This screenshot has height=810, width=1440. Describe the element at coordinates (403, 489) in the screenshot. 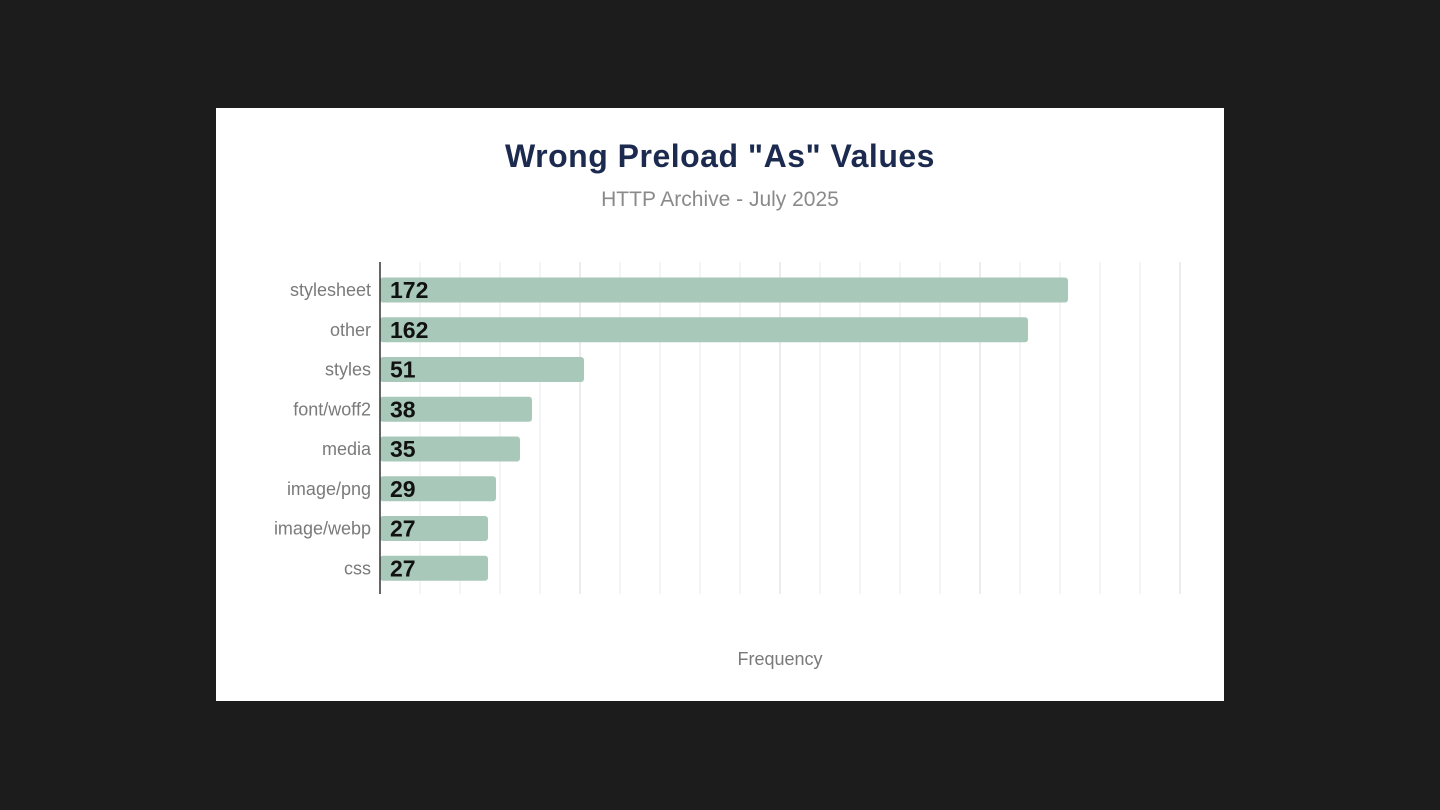

I see `value-label: 29` at that location.